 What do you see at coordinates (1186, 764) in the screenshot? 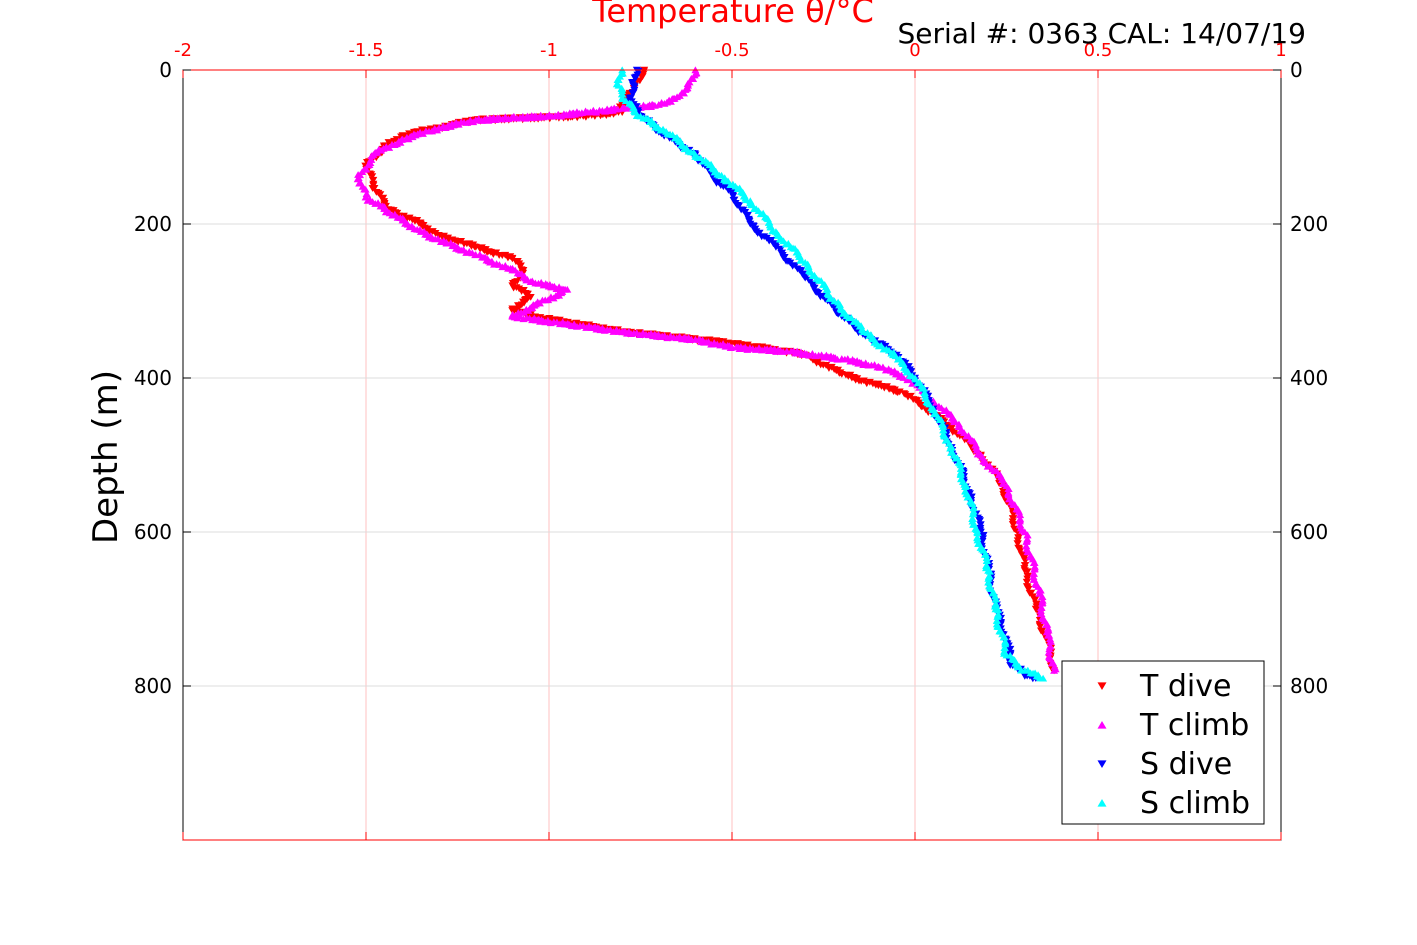
I see `legend-label: S dive` at bounding box center [1186, 764].